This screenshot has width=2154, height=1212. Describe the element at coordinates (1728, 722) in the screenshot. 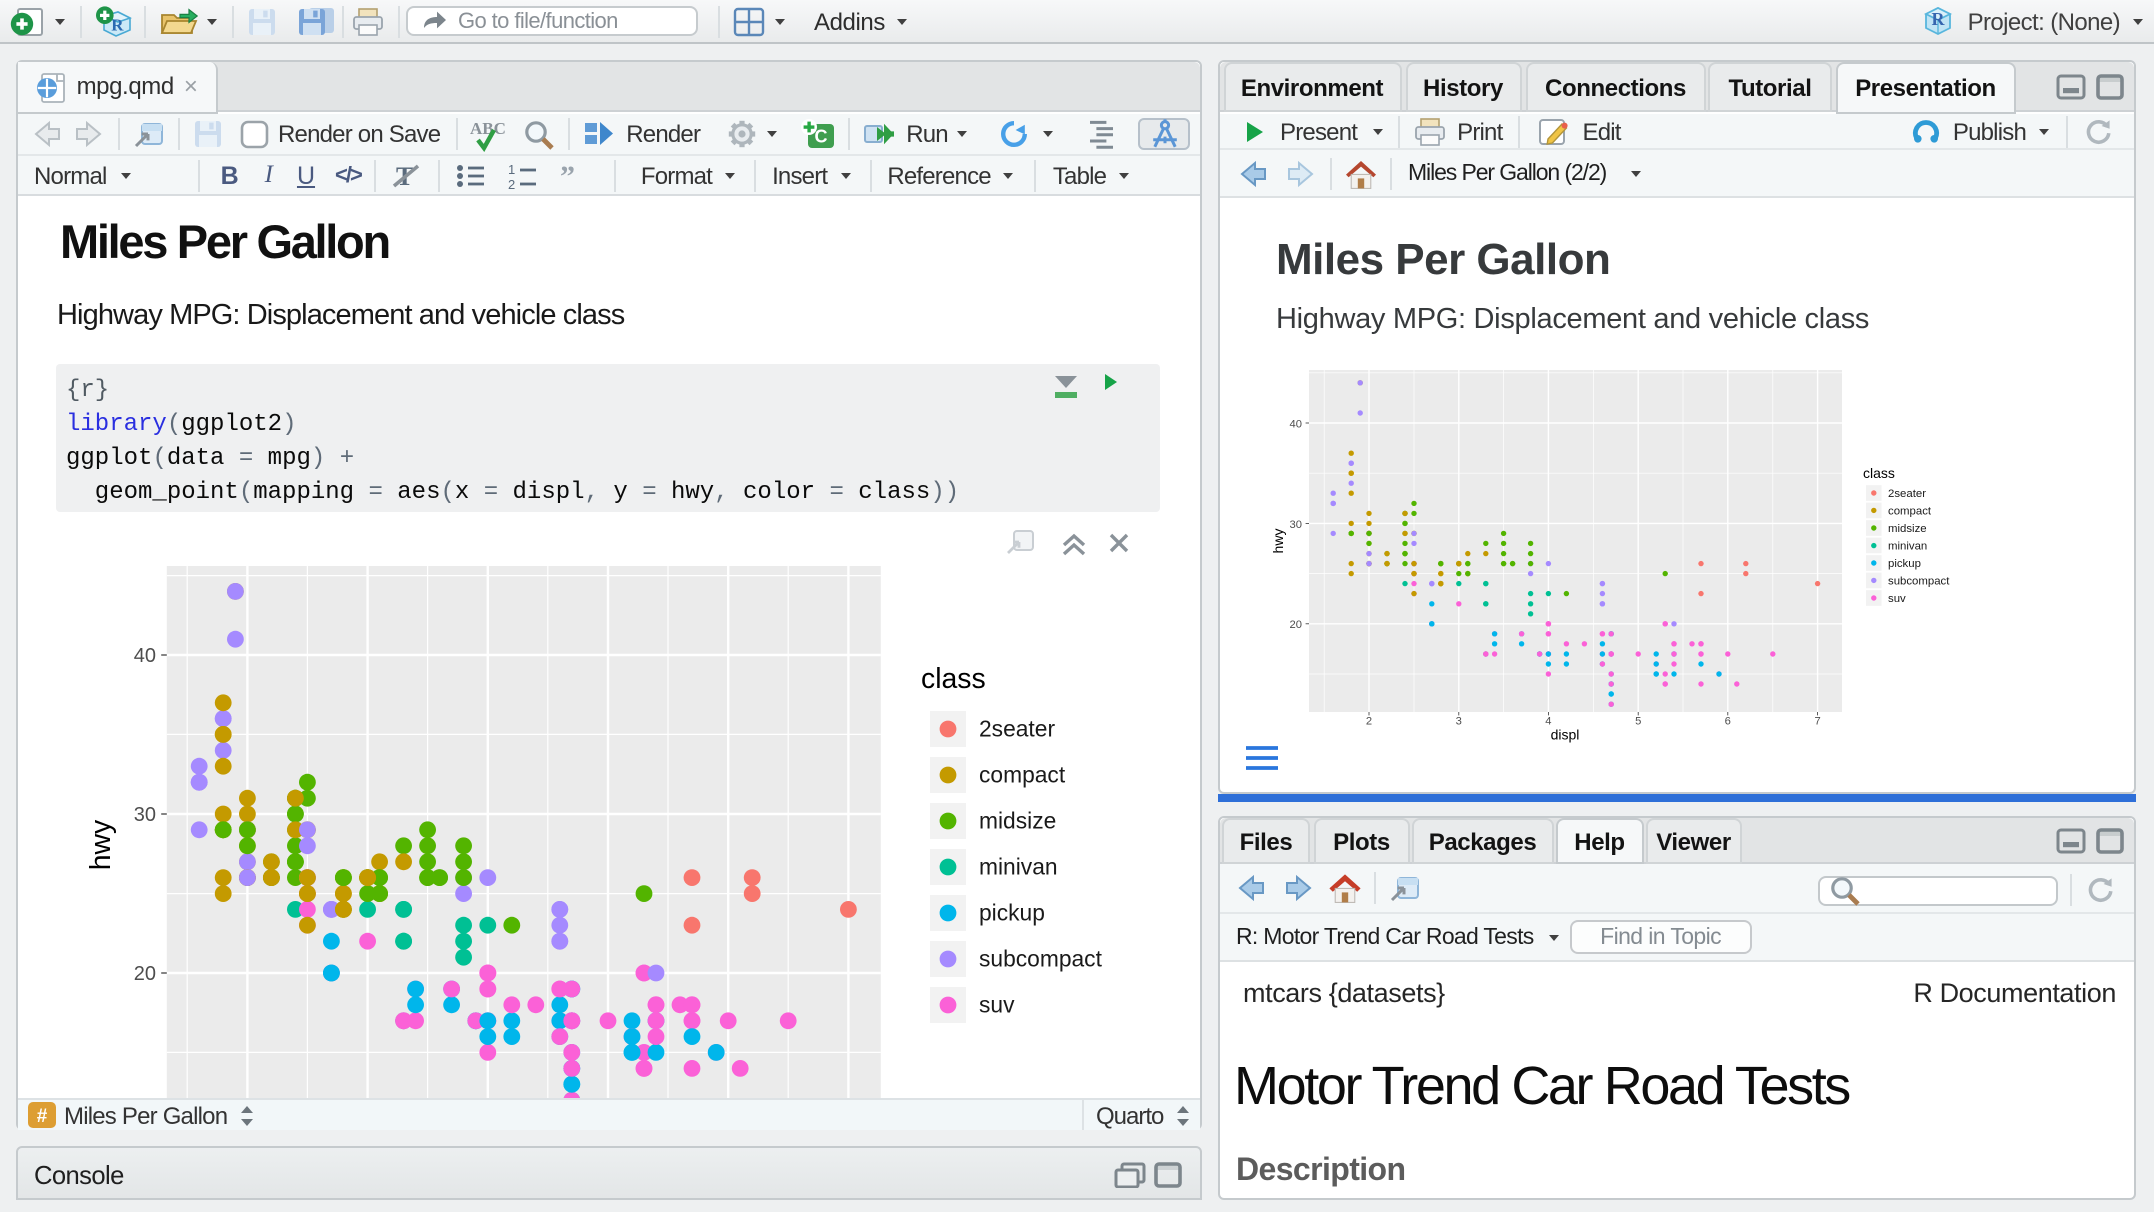

I see `svg-text: 6` at that location.